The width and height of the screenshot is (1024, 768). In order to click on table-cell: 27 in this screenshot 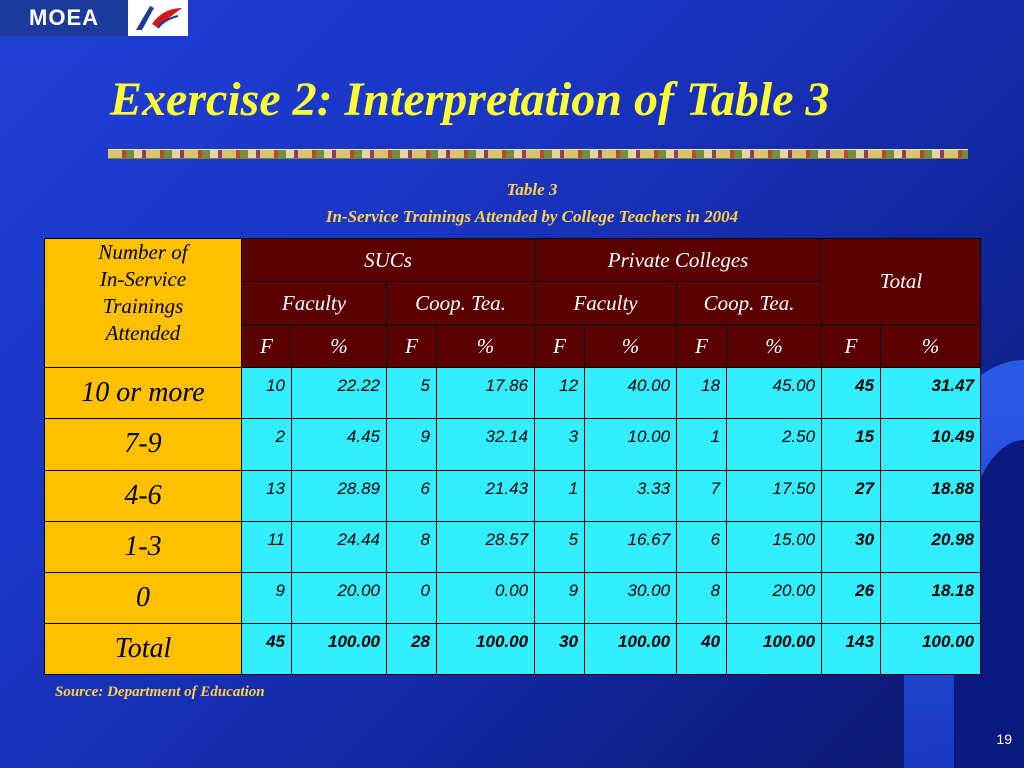, I will do `click(851, 495)`.